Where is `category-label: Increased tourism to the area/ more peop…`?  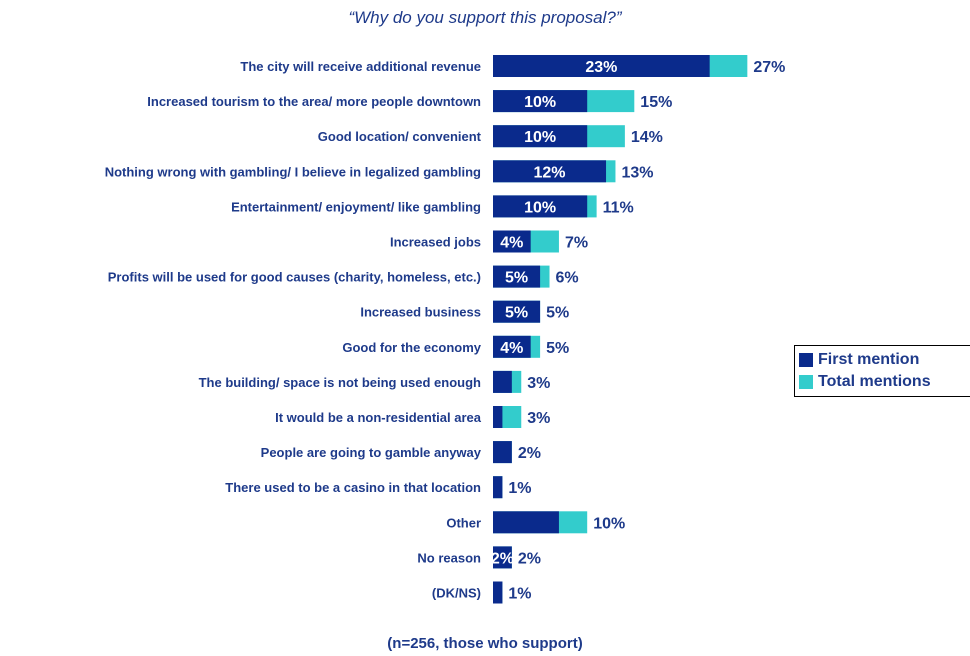 category-label: Increased tourism to the area/ more peop… is located at coordinates (314, 101).